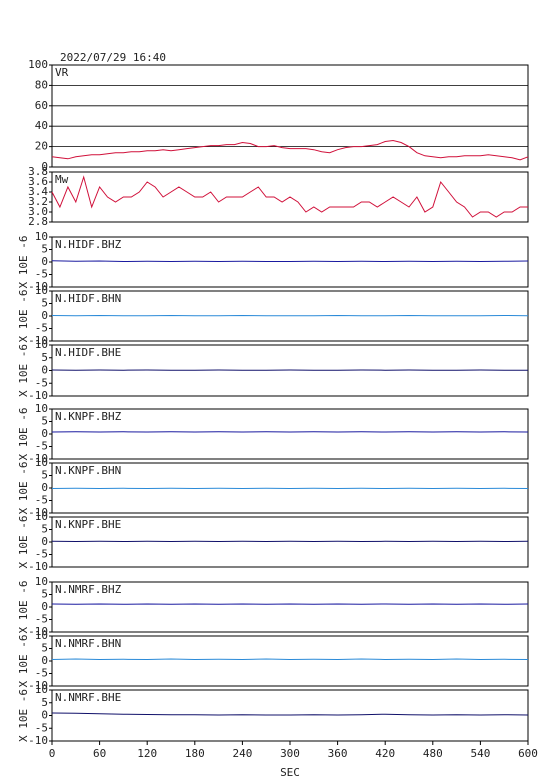 Image resolution: width=554 pixels, height=781 pixels. Describe the element at coordinates (88, 352) in the screenshot. I see `panel-label: N.HIDF.BHE` at that location.